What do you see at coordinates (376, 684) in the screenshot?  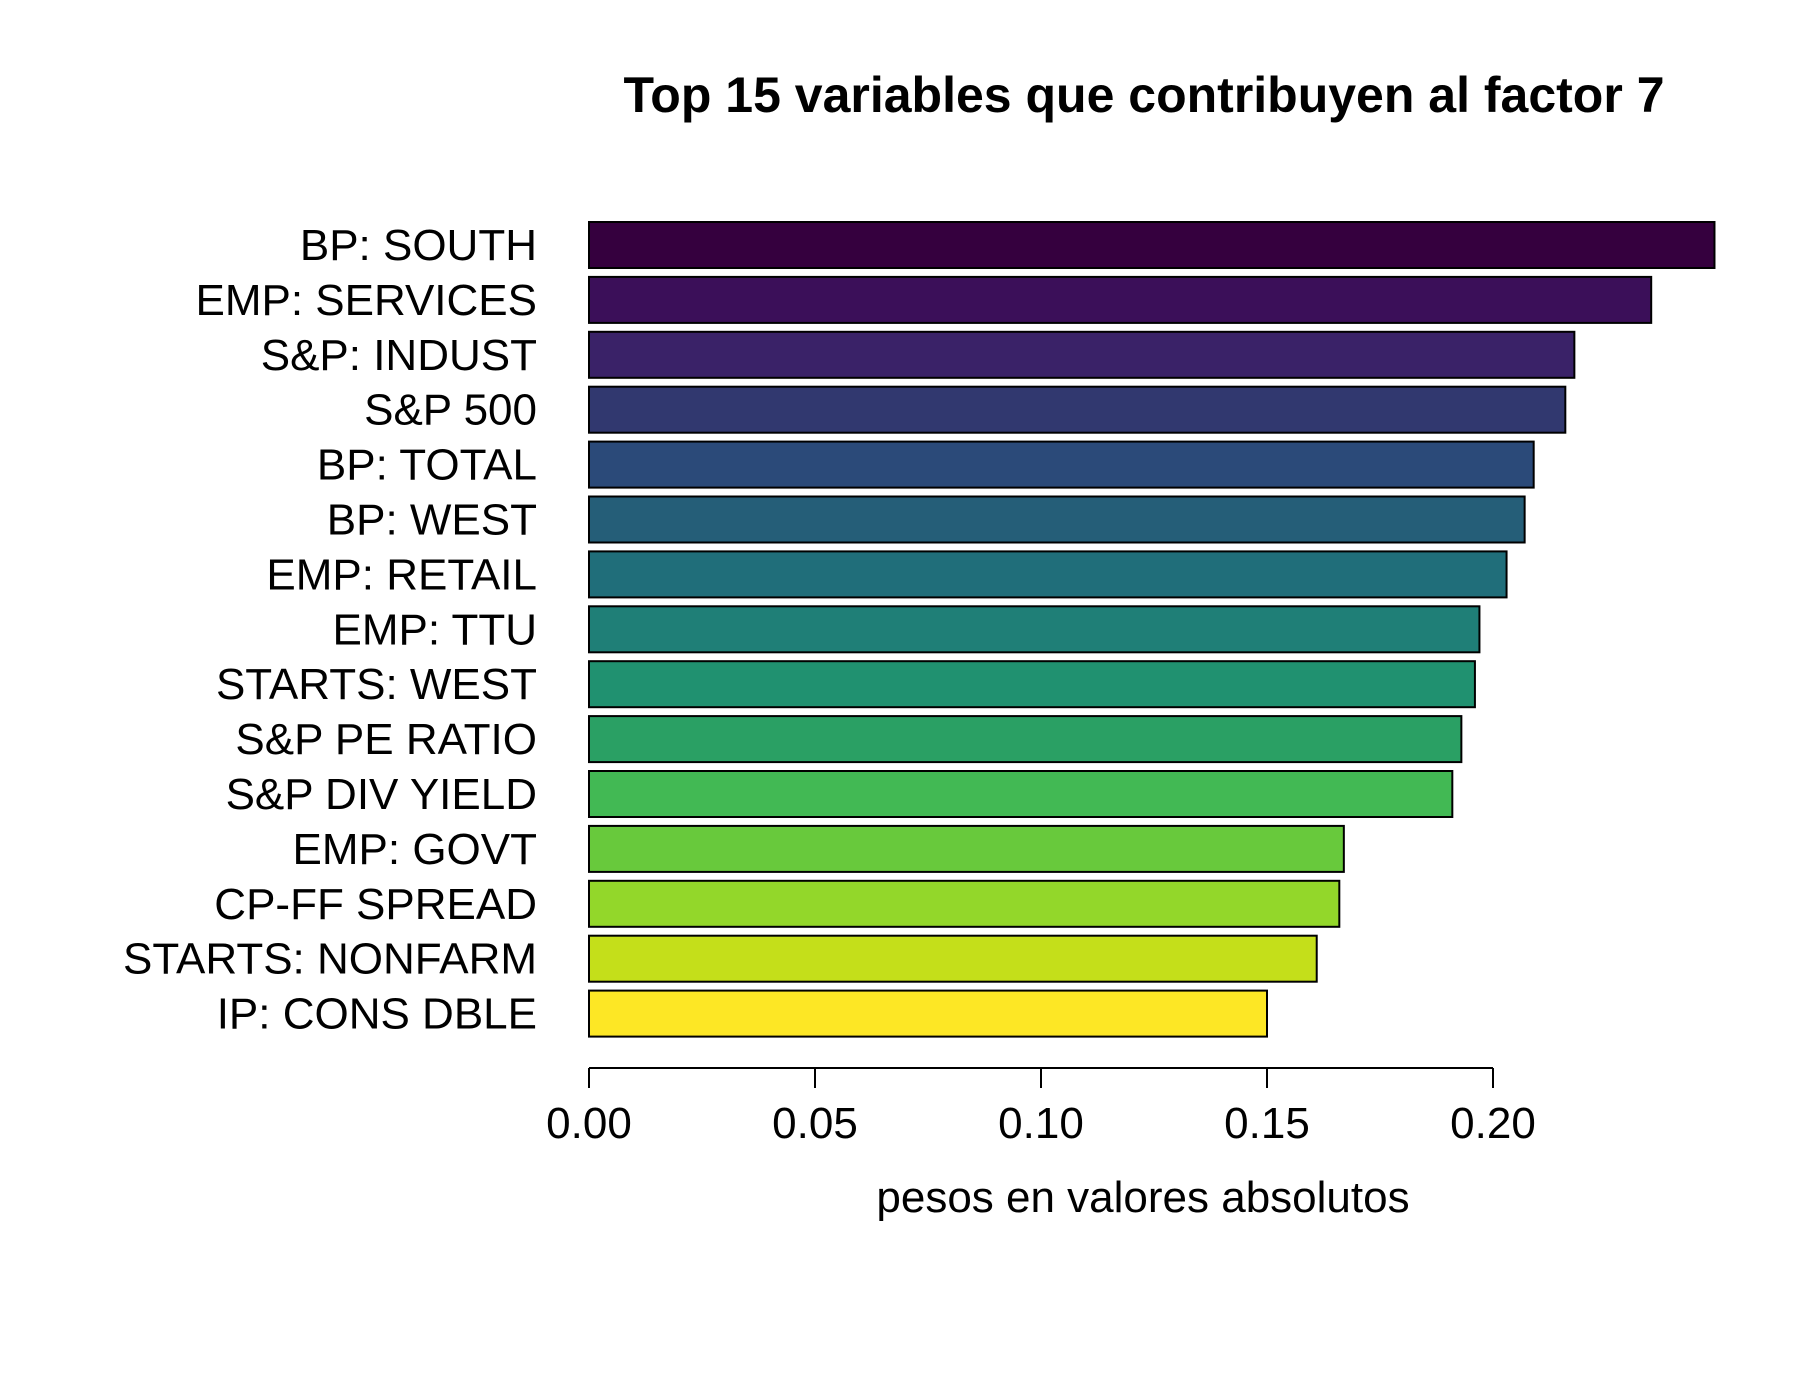 I see `category-label: STARTS: WEST` at bounding box center [376, 684].